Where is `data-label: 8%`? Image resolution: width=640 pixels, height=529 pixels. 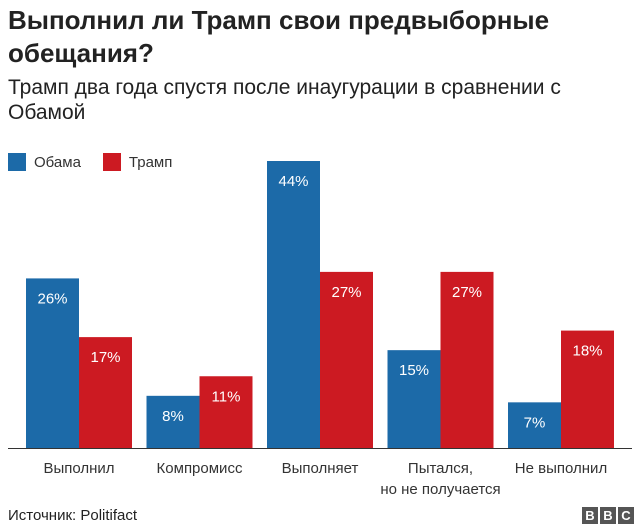
data-label: 8% is located at coordinates (173, 416).